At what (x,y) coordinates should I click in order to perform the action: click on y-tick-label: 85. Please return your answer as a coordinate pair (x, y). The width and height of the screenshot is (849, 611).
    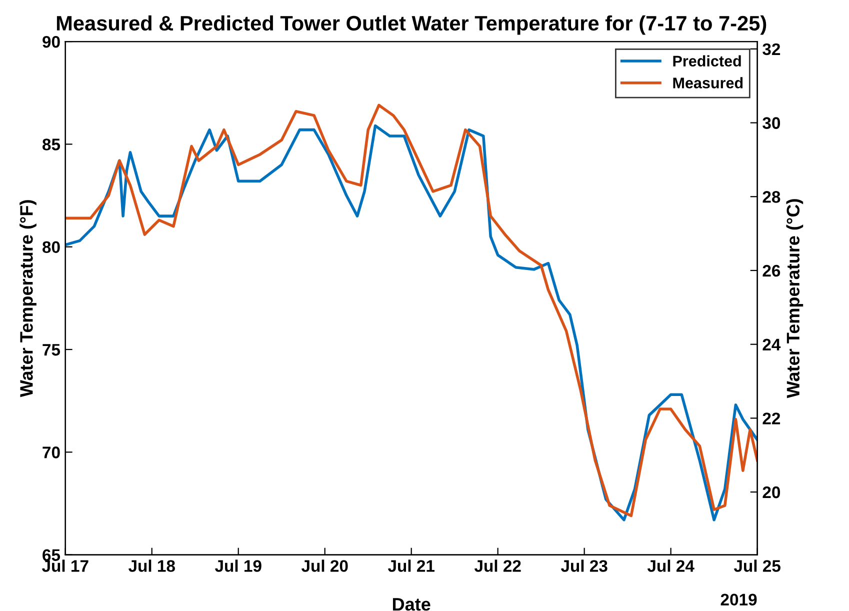
    Looking at the image, I should click on (51, 144).